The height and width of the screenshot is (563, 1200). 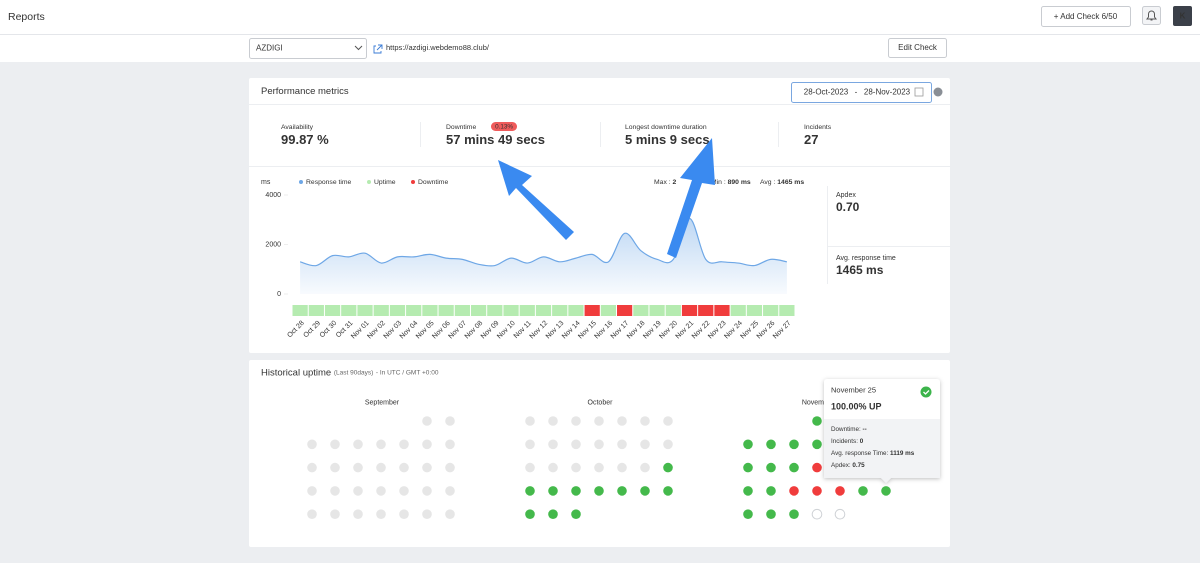 What do you see at coordinates (305, 139) in the screenshot?
I see `stat-value: 99.87 %` at bounding box center [305, 139].